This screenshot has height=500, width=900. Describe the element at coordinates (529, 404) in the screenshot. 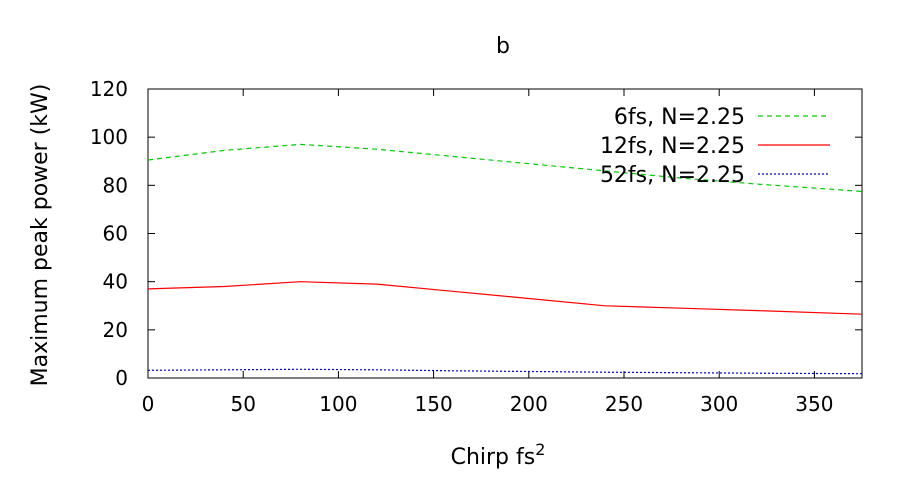

I see `x-tick-label: 200` at that location.